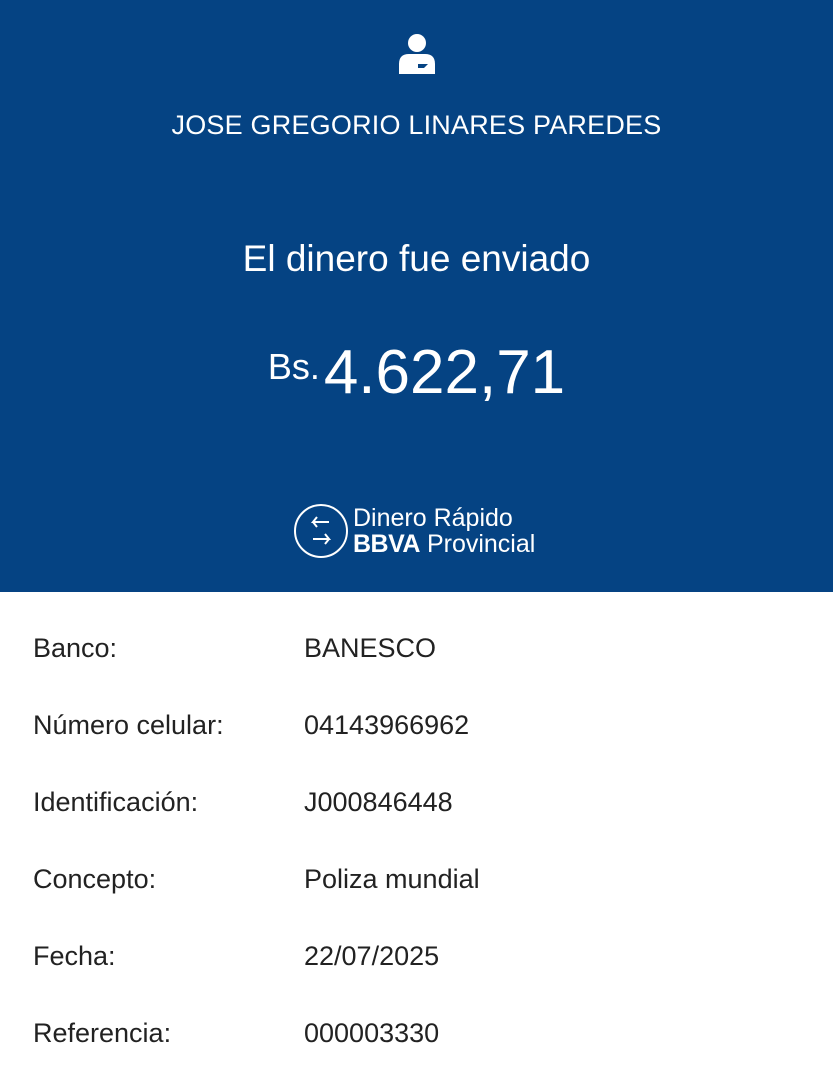  Describe the element at coordinates (416, 258) in the screenshot. I see `status-message: El dinero fue enviado` at that location.